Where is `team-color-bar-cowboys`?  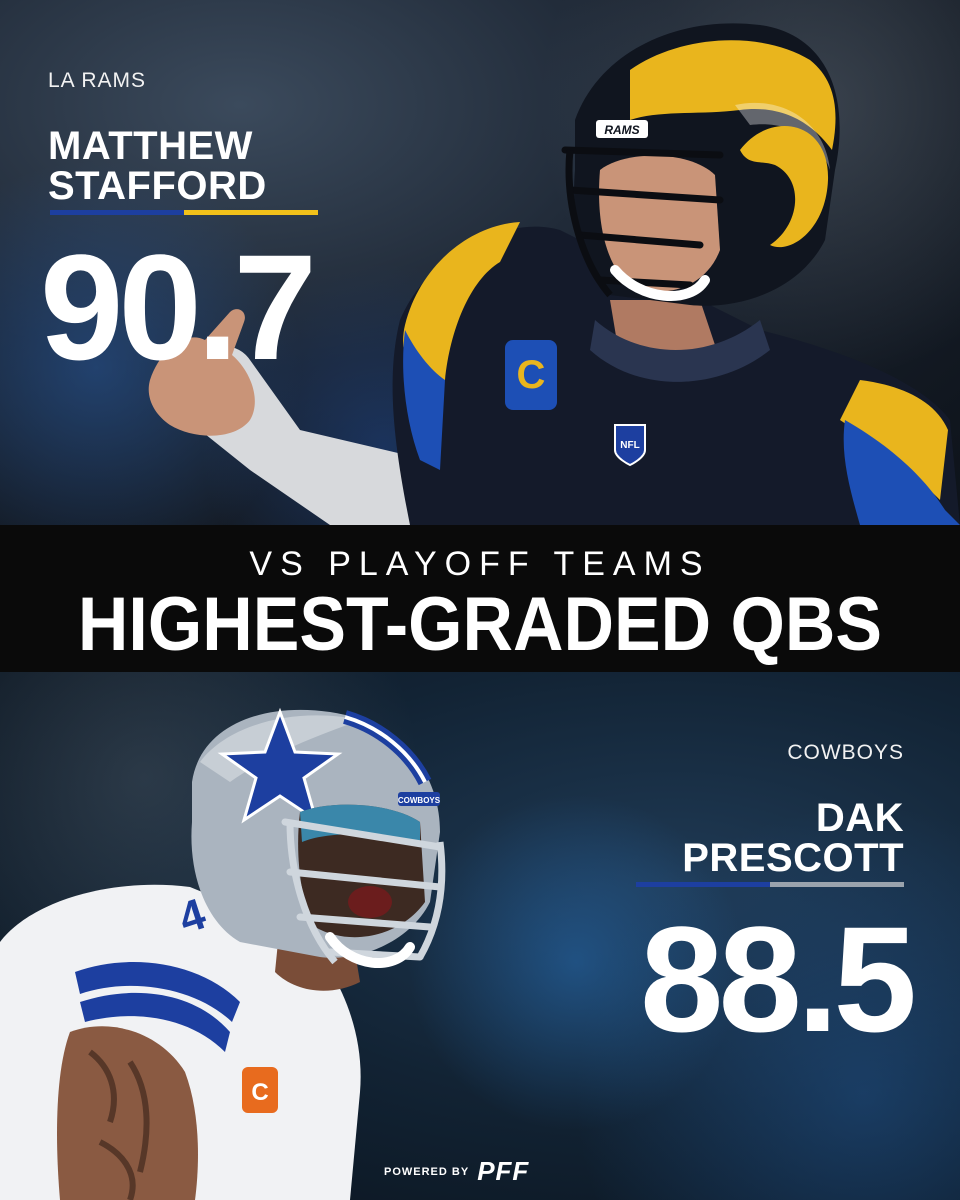
team-color-bar-cowboys is located at coordinates (770, 884).